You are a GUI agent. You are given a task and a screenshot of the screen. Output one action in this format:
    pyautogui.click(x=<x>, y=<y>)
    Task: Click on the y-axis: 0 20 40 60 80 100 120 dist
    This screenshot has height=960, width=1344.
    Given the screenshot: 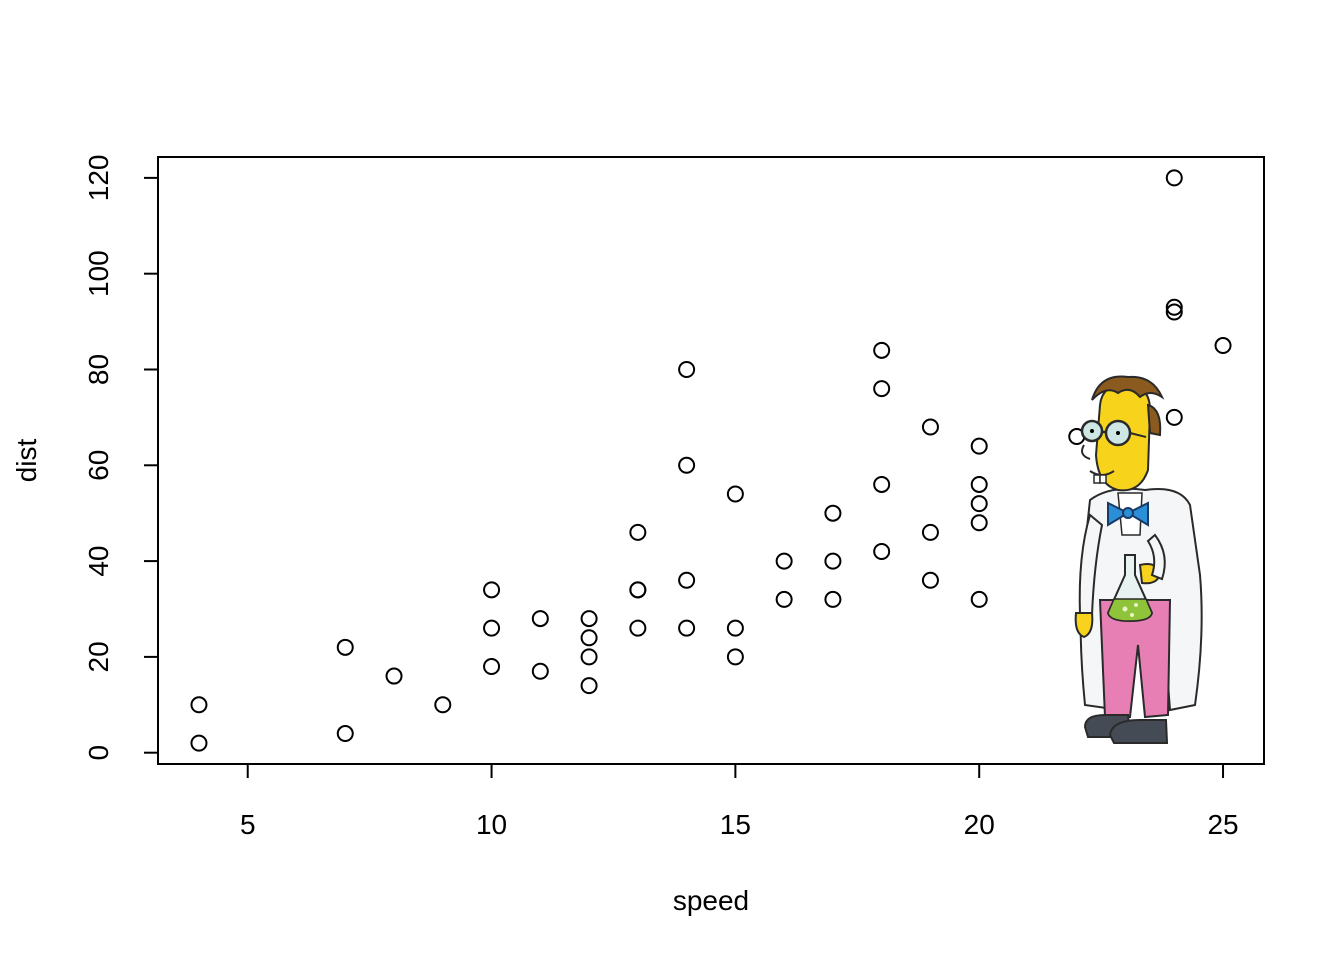 What is the action you would take?
    pyautogui.click(x=85, y=458)
    